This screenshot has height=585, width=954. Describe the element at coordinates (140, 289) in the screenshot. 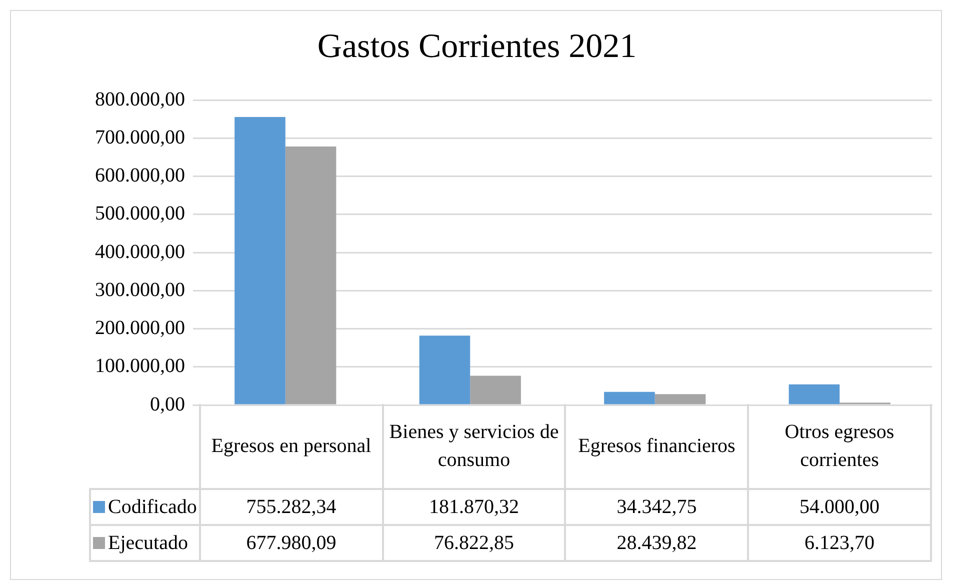

I see `y-tick-label: 300.000,00` at that location.